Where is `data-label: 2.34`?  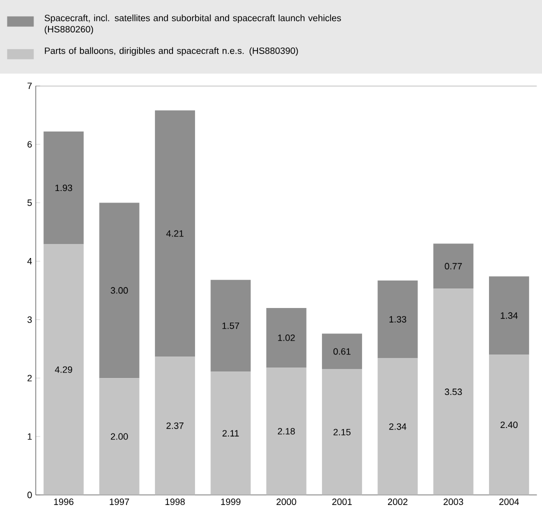
data-label: 2.34 is located at coordinates (397, 426).